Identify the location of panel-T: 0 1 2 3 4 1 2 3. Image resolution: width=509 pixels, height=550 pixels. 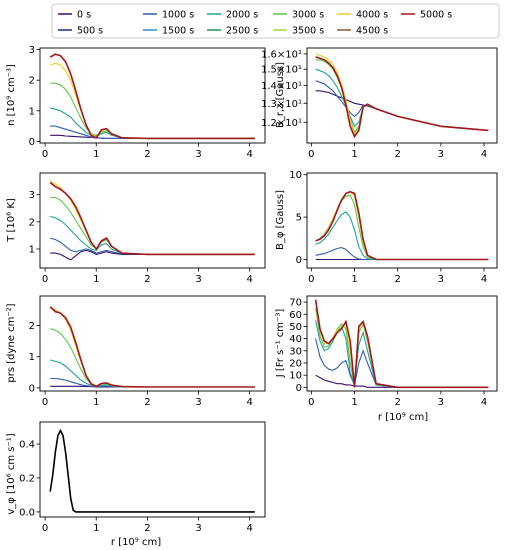
(147, 228).